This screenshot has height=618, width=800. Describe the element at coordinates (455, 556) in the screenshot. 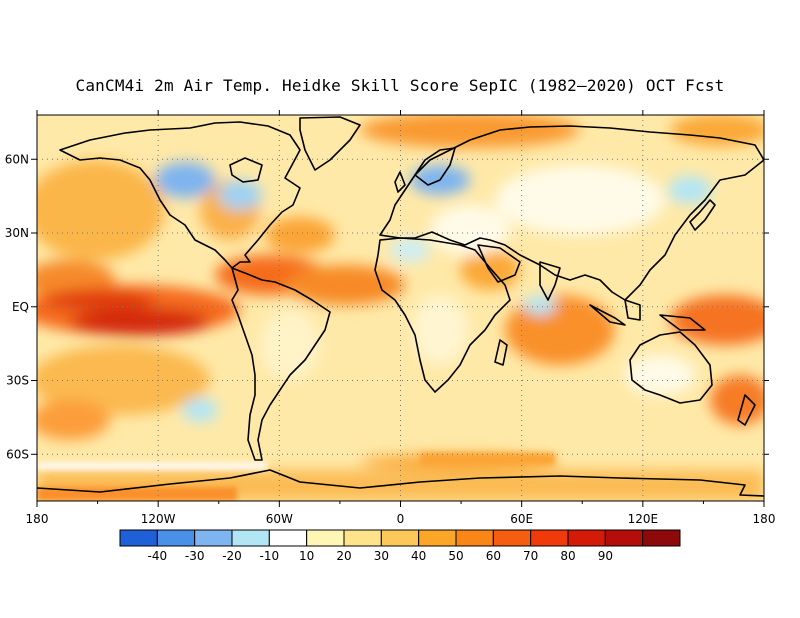

I see `colorbar-label: 50` at that location.